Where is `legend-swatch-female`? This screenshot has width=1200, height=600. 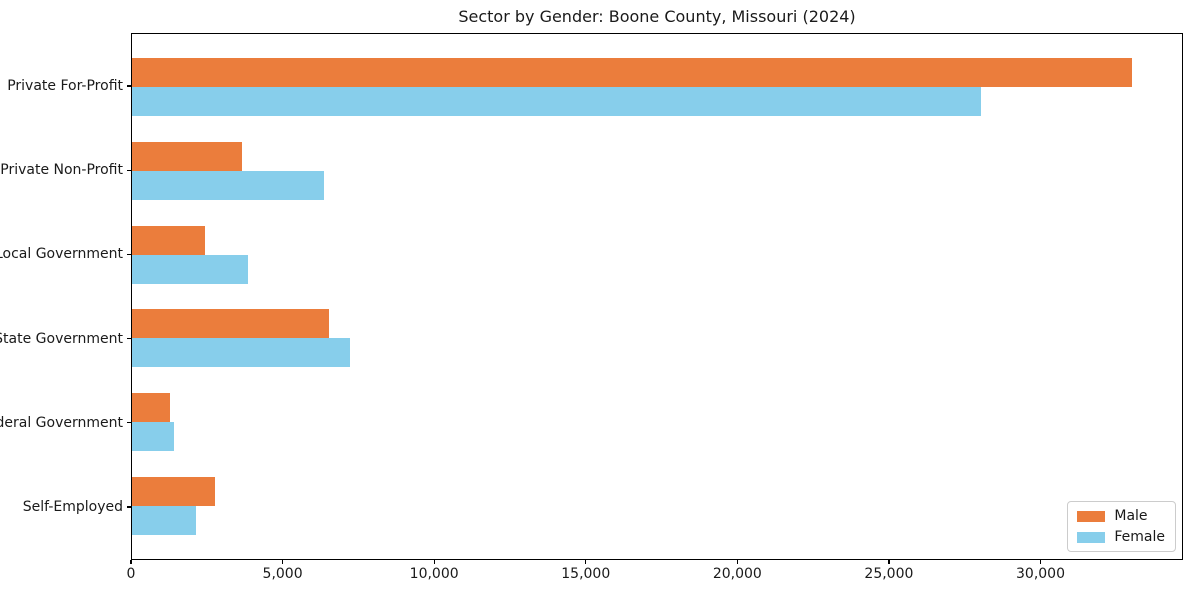 legend-swatch-female is located at coordinates (1091, 537).